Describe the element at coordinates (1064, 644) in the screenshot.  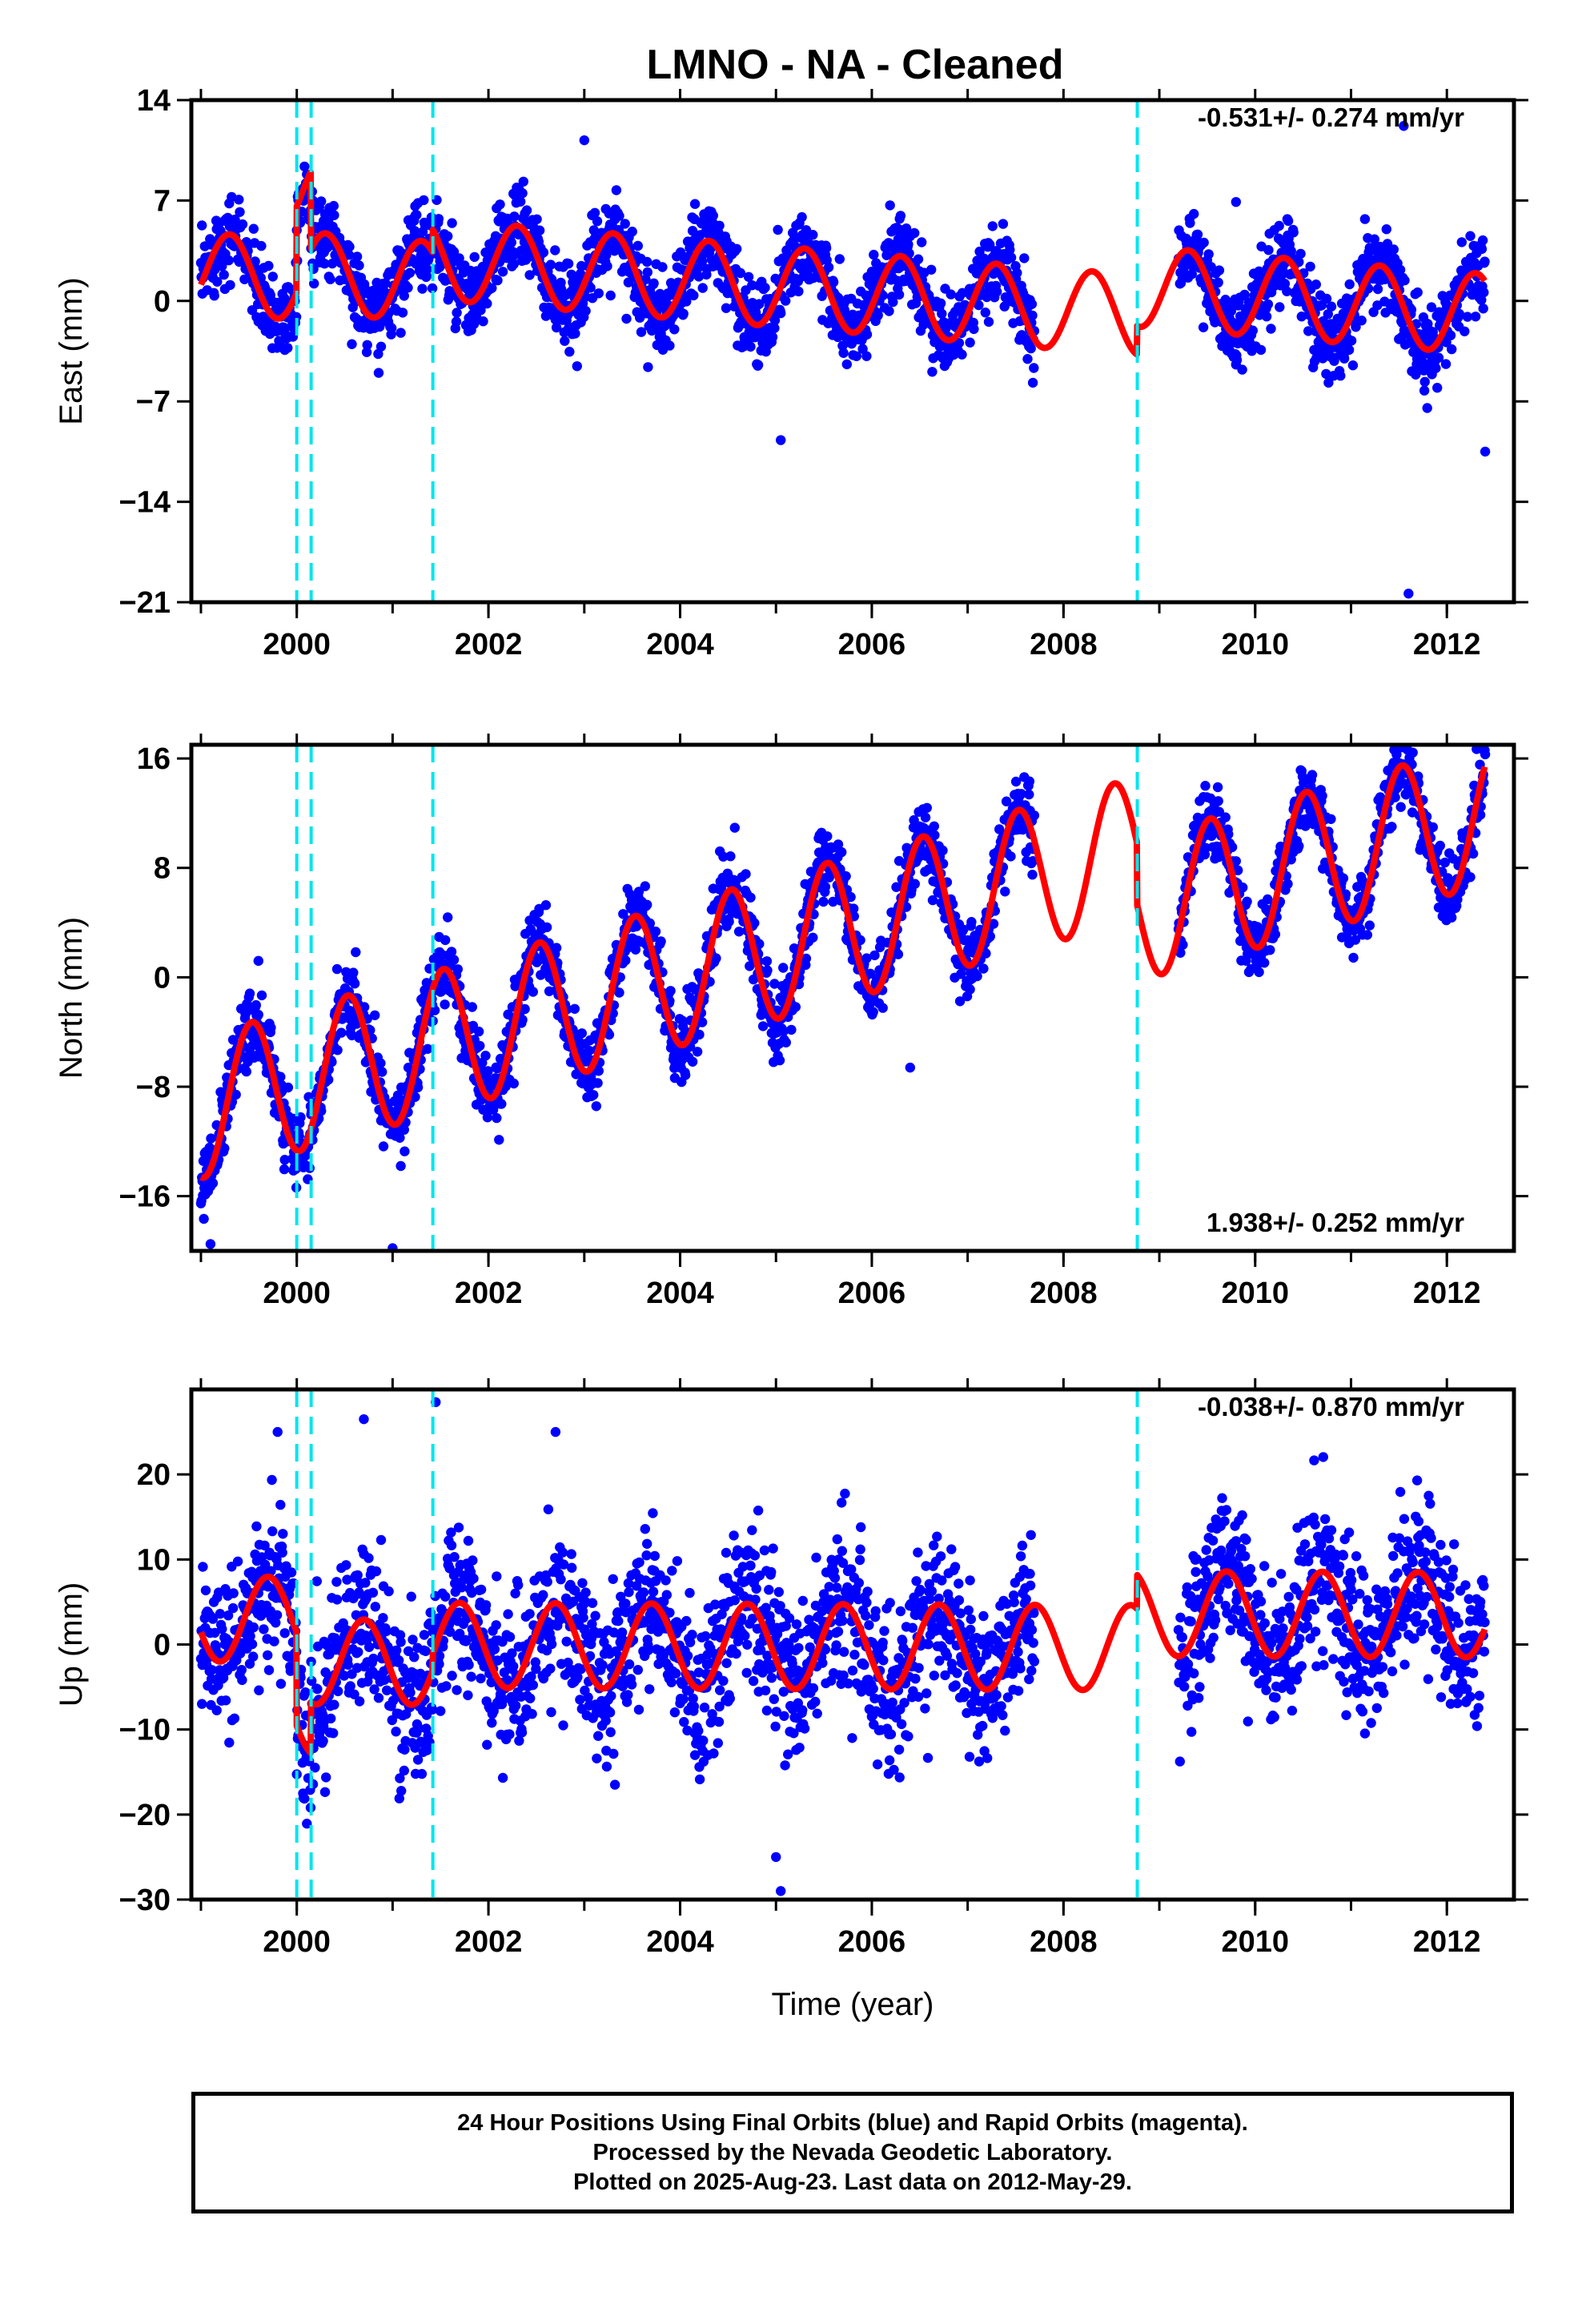
I see `x-tick-label: 2008` at that location.